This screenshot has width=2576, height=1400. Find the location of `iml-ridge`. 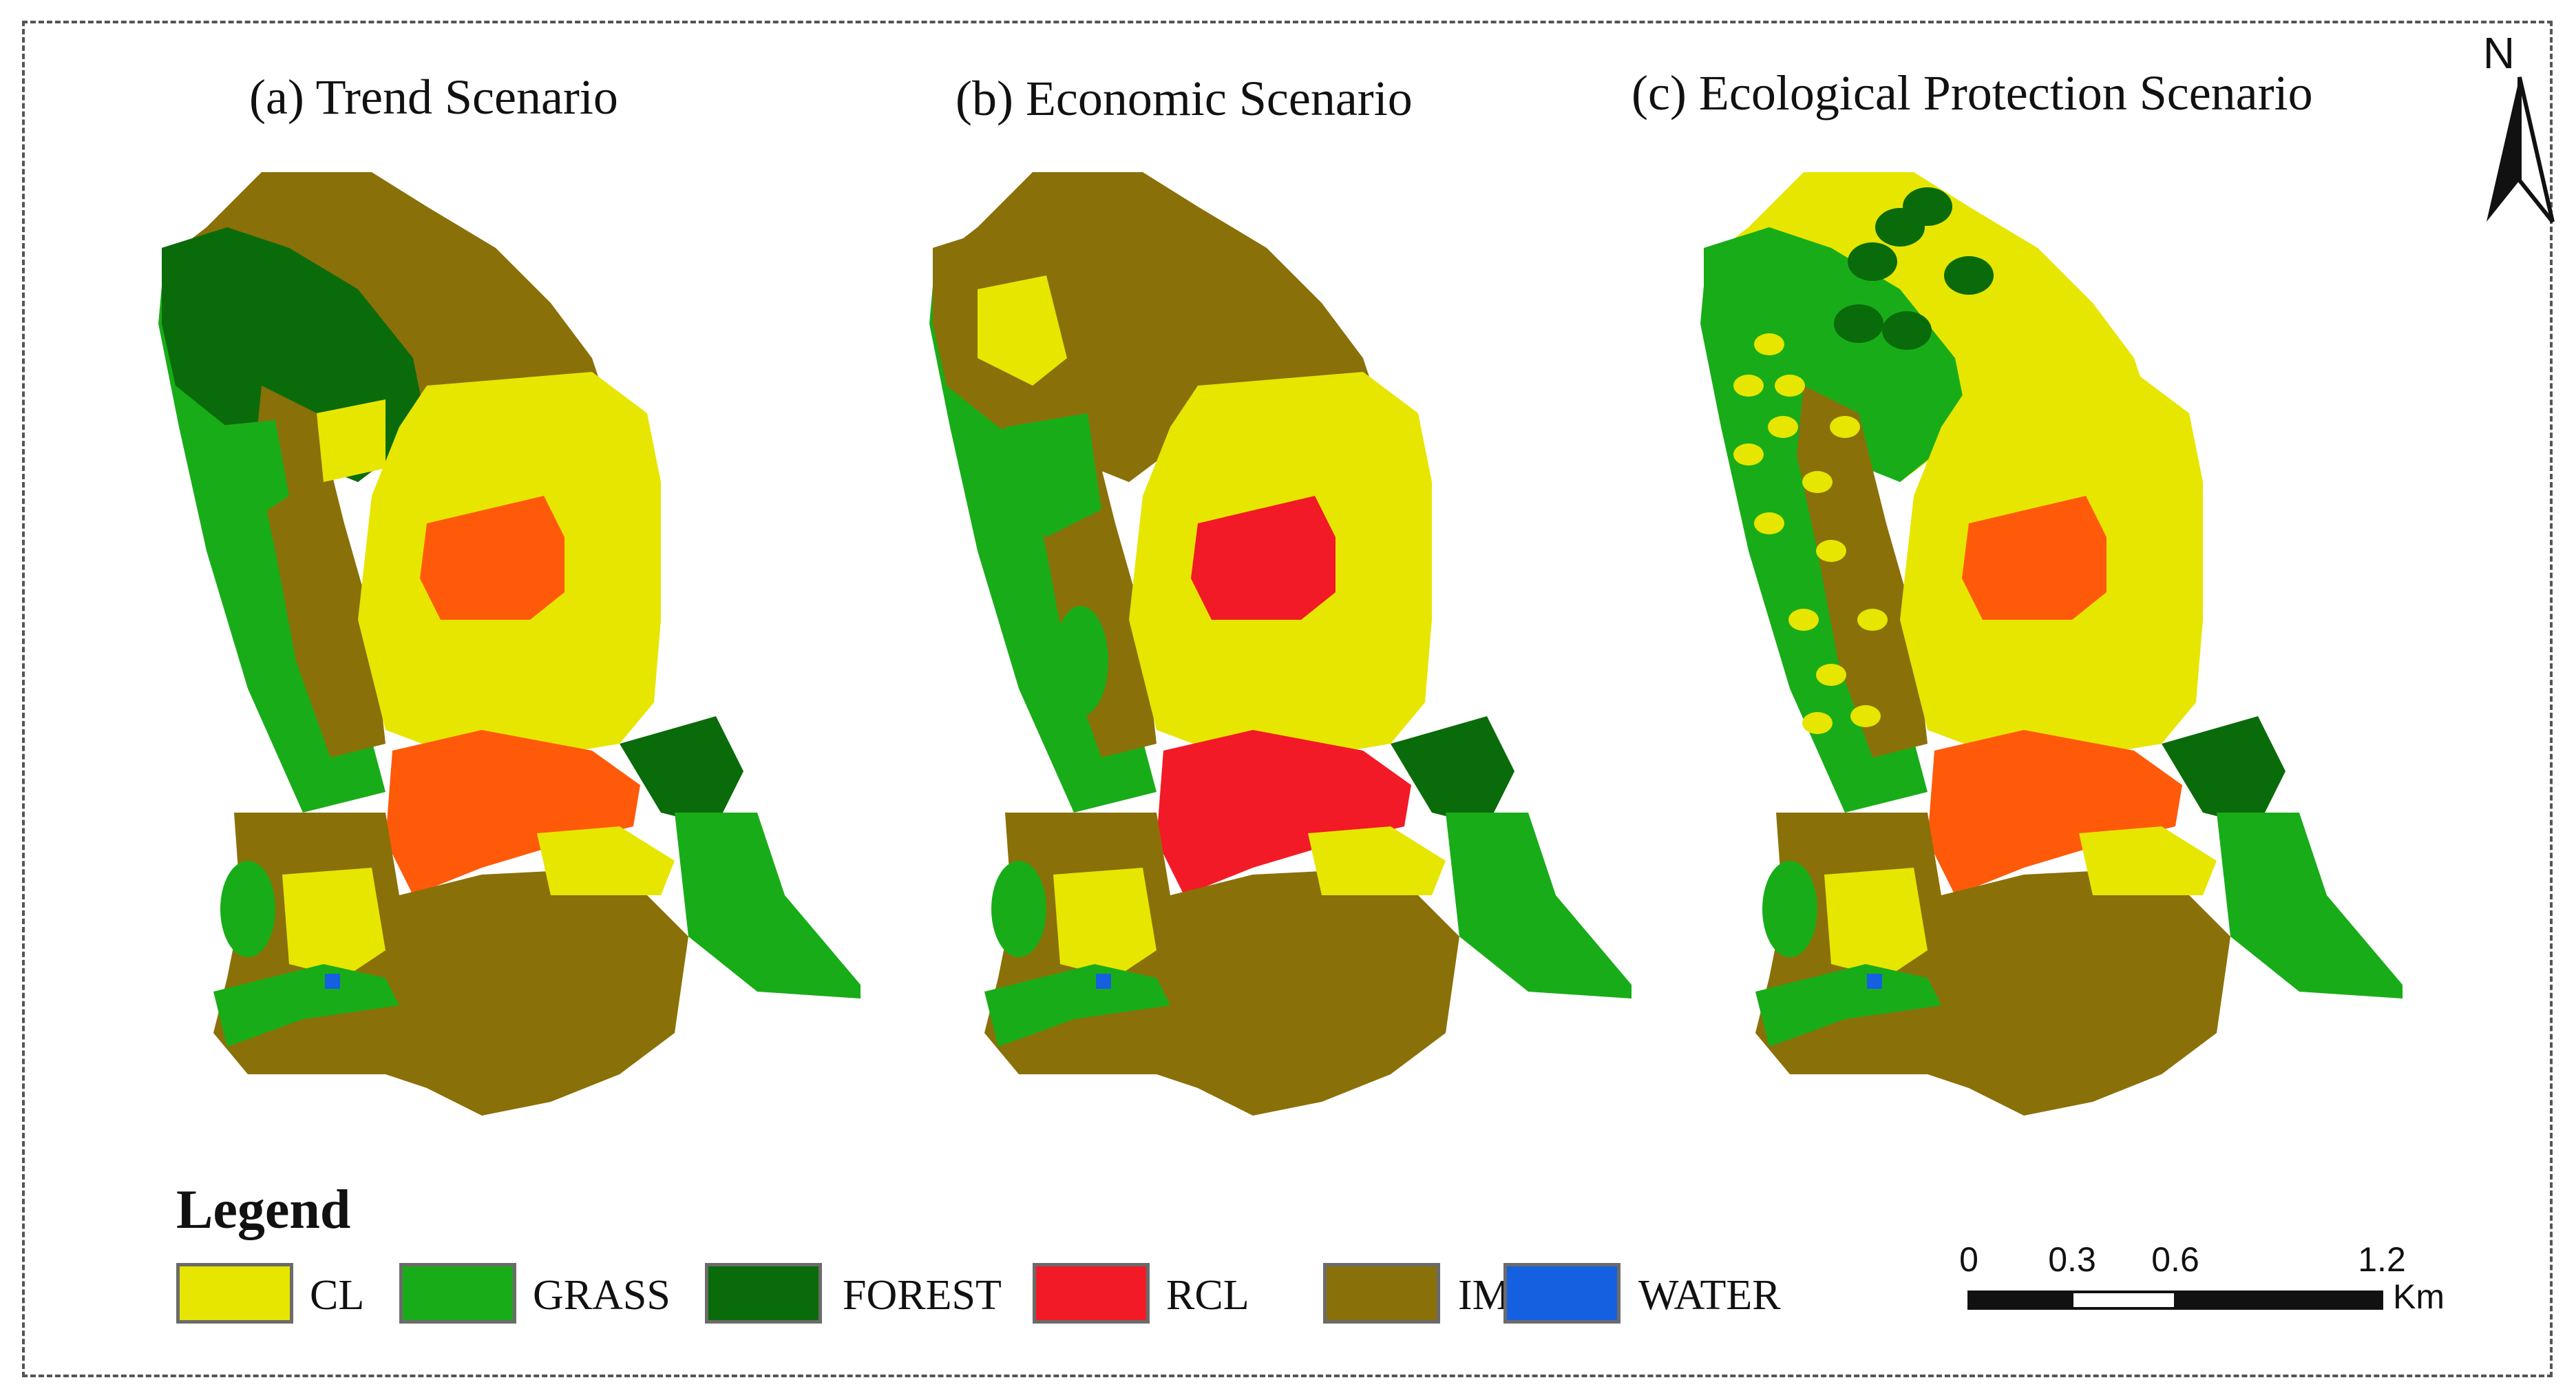

iml-ridge is located at coordinates (321, 572).